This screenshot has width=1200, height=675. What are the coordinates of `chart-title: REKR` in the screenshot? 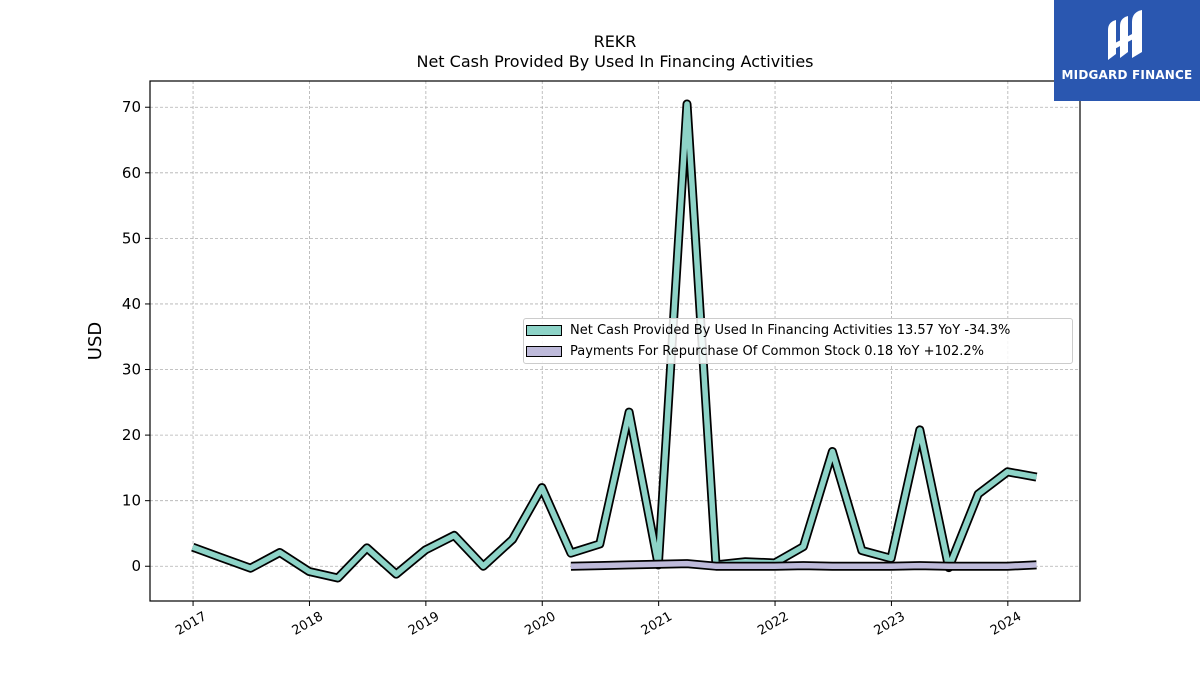 It's located at (615, 41).